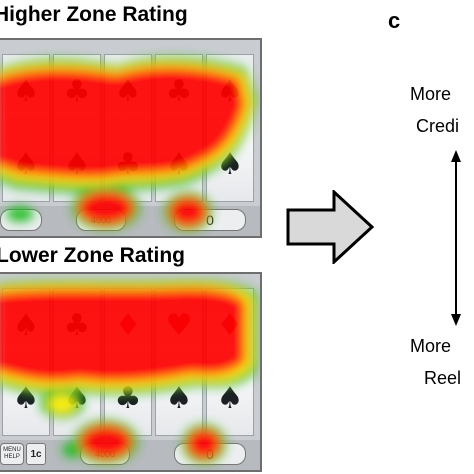  Describe the element at coordinates (230, 398) in the screenshot. I see `spades-icon: ♠` at that location.